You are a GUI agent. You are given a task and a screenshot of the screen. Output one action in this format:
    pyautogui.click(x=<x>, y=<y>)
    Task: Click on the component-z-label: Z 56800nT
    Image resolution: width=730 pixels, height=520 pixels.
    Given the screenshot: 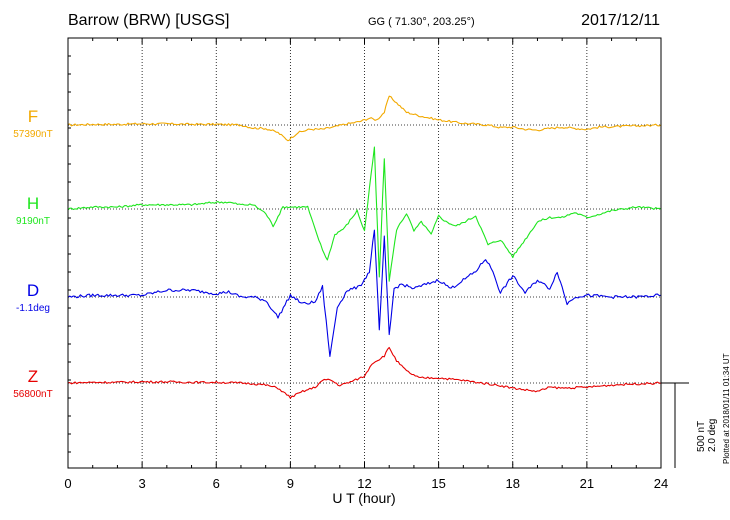 What is the action you would take?
    pyautogui.click(x=33, y=383)
    